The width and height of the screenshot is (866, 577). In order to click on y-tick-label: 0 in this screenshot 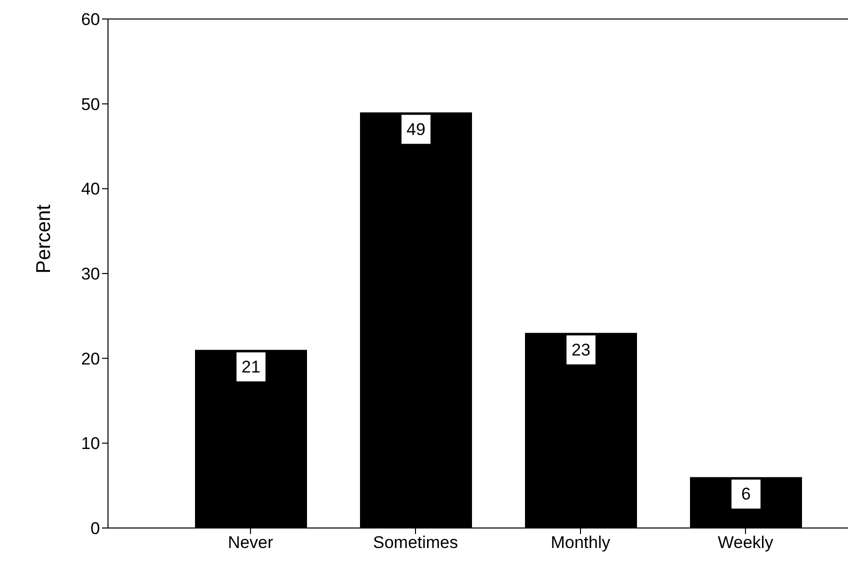, I will do `click(95, 528)`.